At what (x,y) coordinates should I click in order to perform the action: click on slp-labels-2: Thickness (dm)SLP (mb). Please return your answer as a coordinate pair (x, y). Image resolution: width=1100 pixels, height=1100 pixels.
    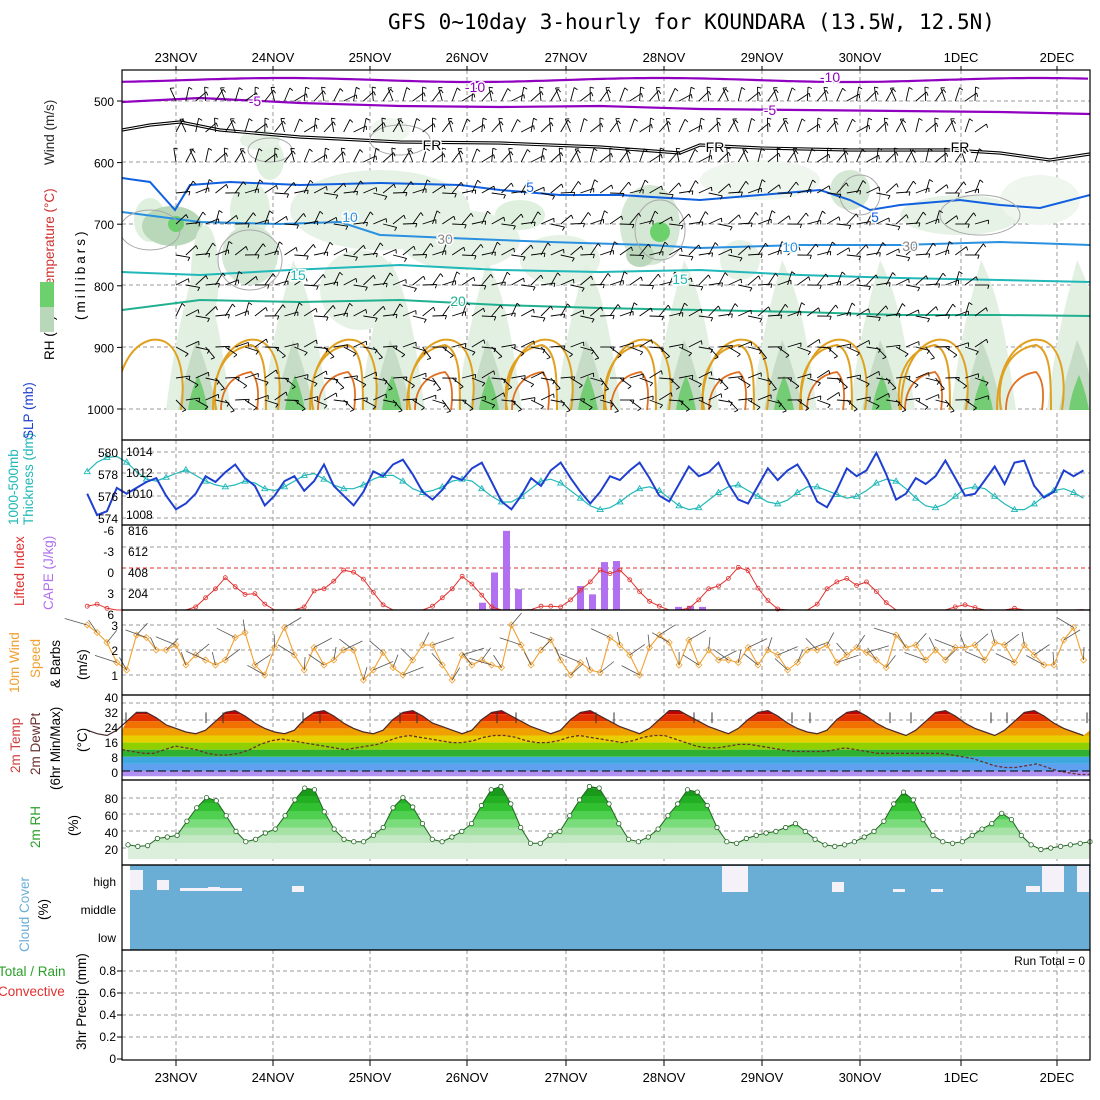
    Looking at the image, I should click on (28, 453).